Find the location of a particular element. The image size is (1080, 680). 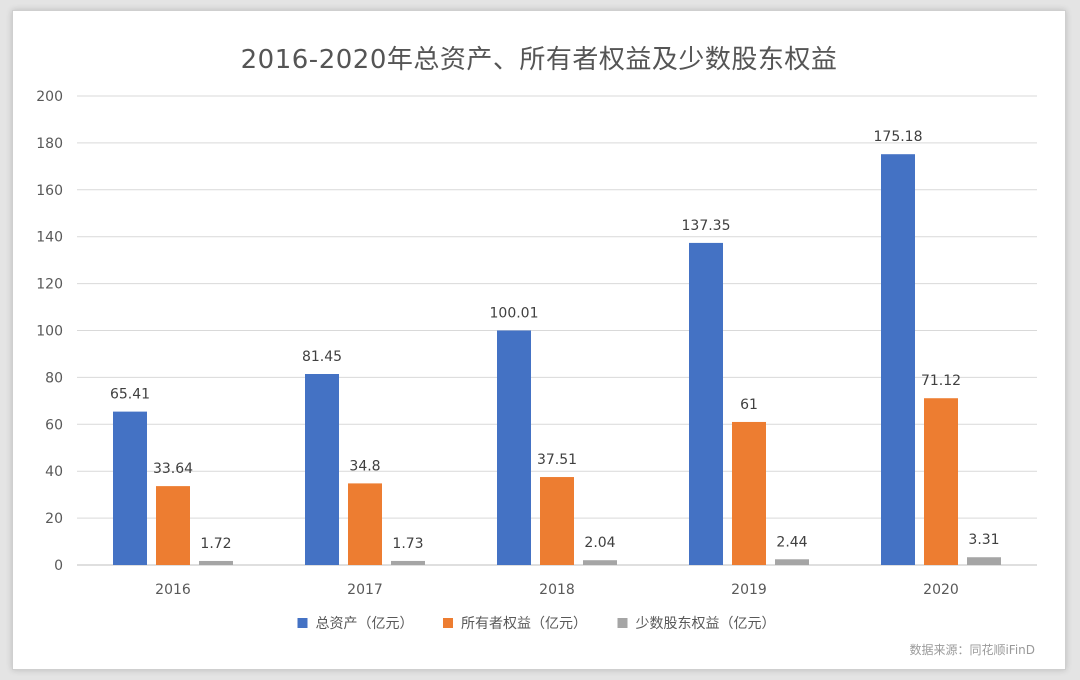

data-label: 65.41 is located at coordinates (130, 395).